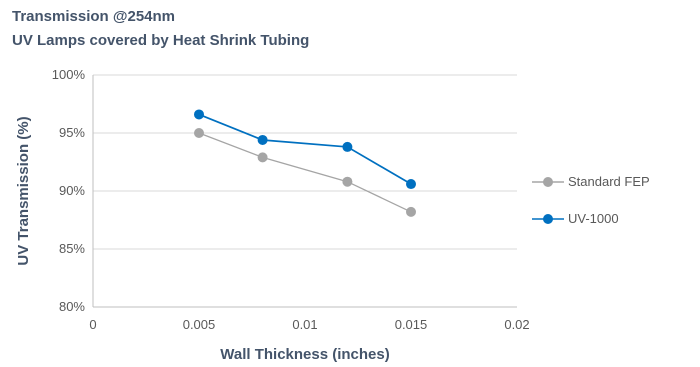  What do you see at coordinates (23, 190) in the screenshot?
I see `y-axis-title: UV Transmission (%)` at bounding box center [23, 190].